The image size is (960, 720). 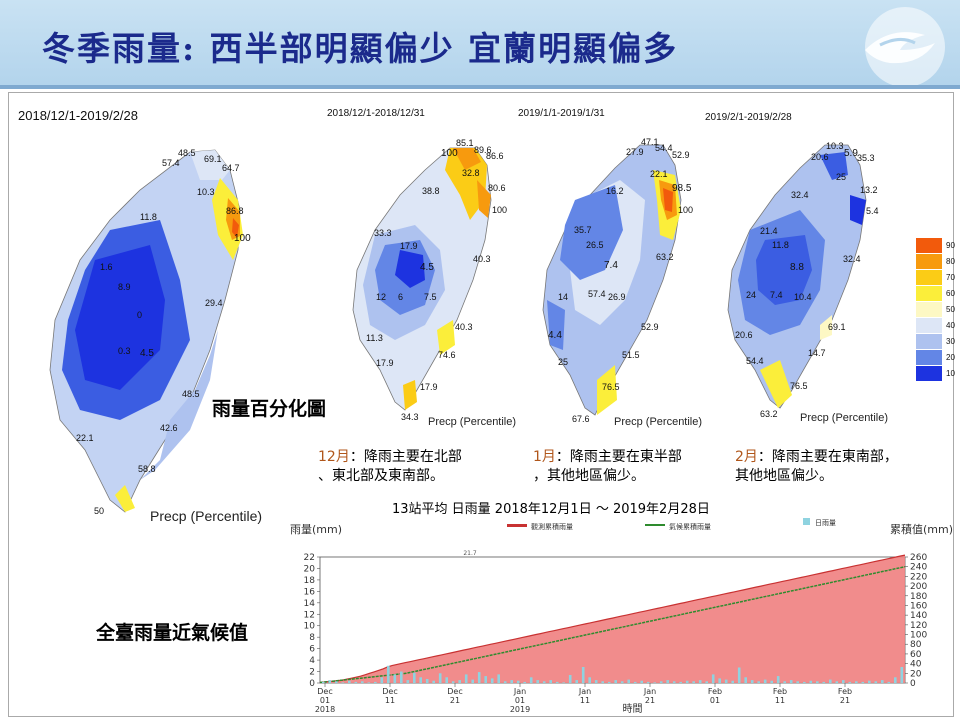 I want to click on station-value: 74.6, so click(x=447, y=355).